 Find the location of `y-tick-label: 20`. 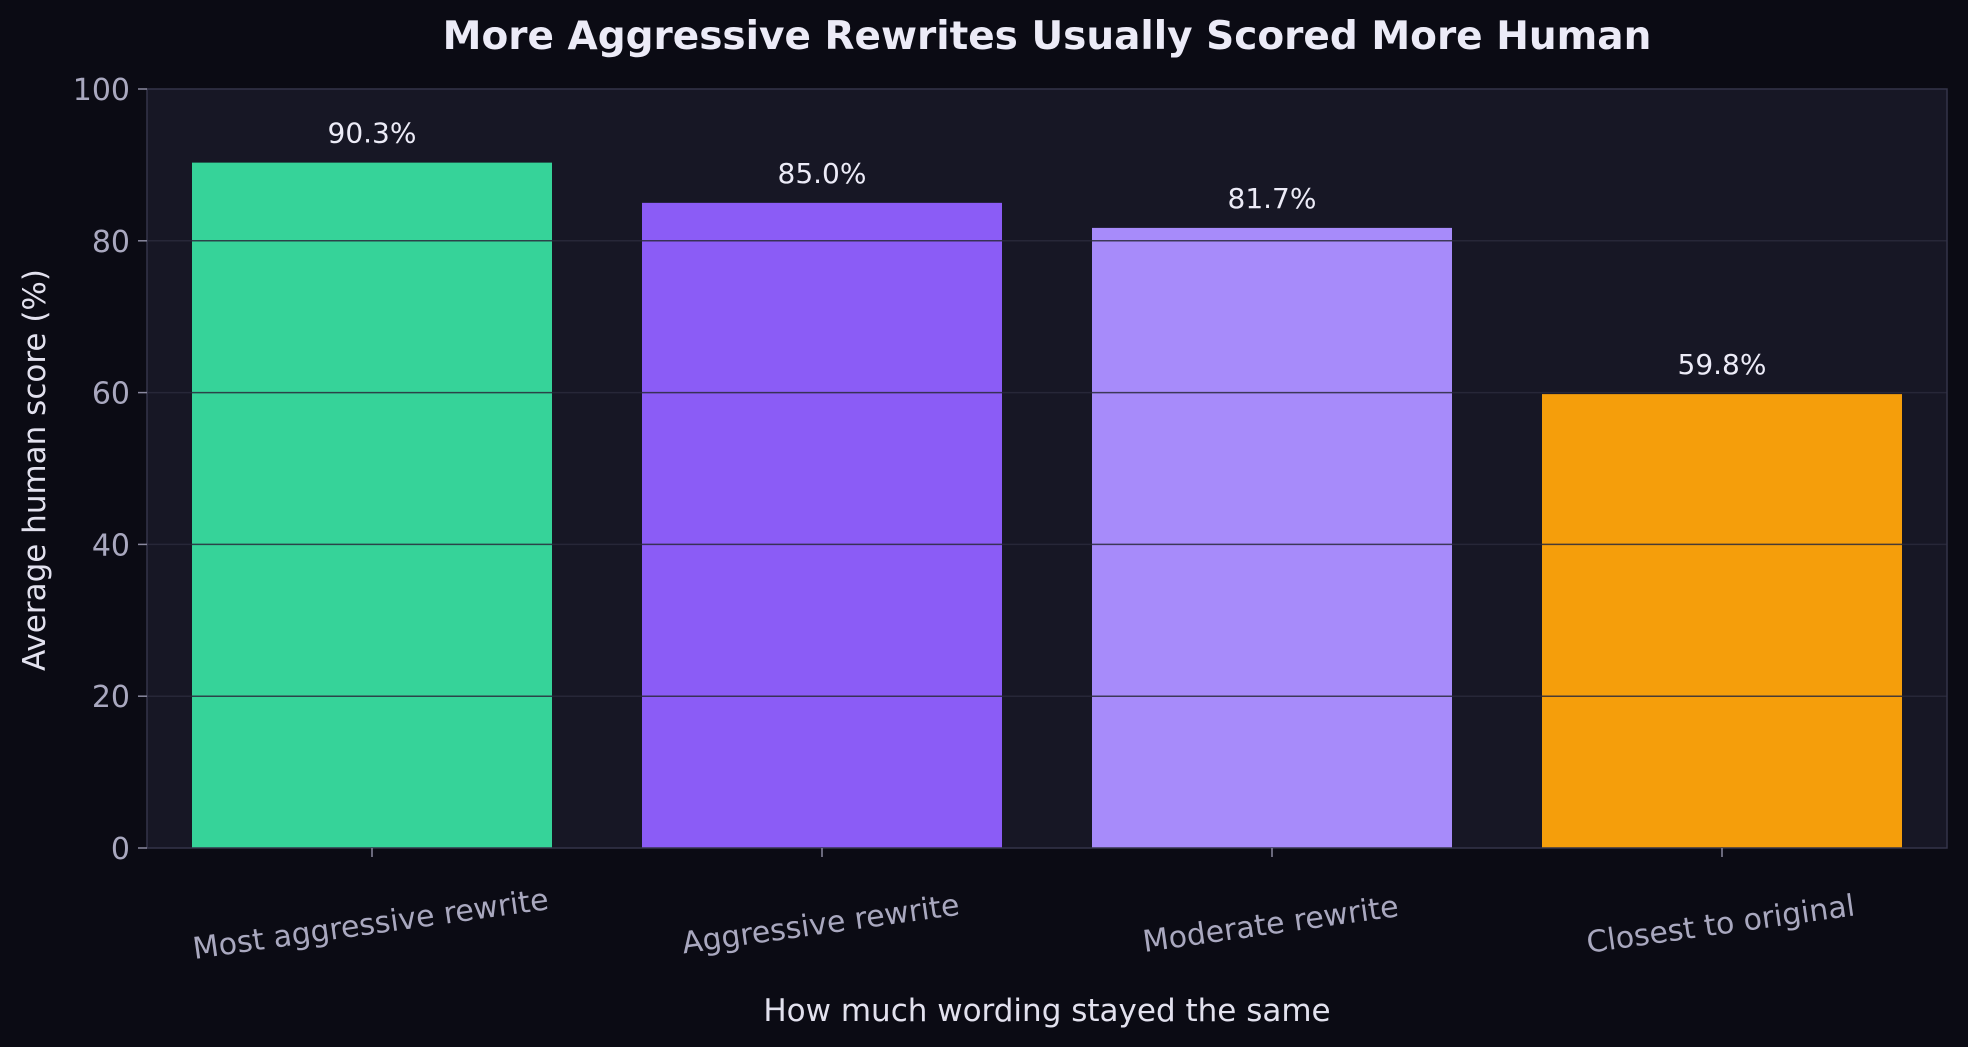

y-tick-label: 20 is located at coordinates (111, 697).